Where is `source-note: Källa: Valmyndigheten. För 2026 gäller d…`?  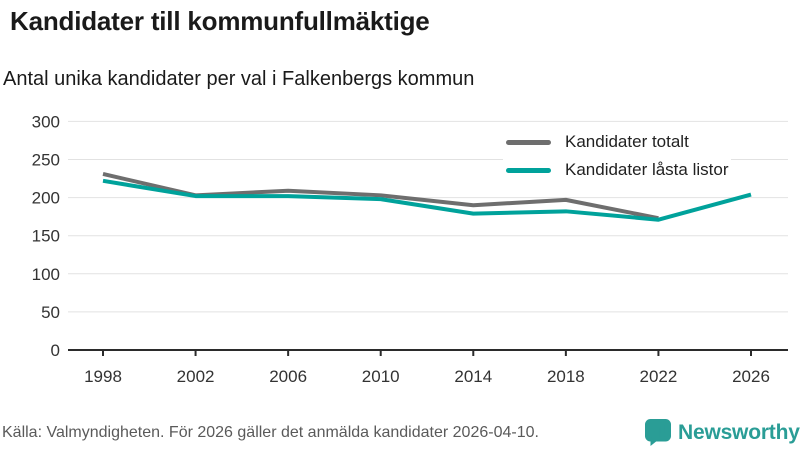 source-note: Källa: Valmyndigheten. För 2026 gäller d… is located at coordinates (270, 432).